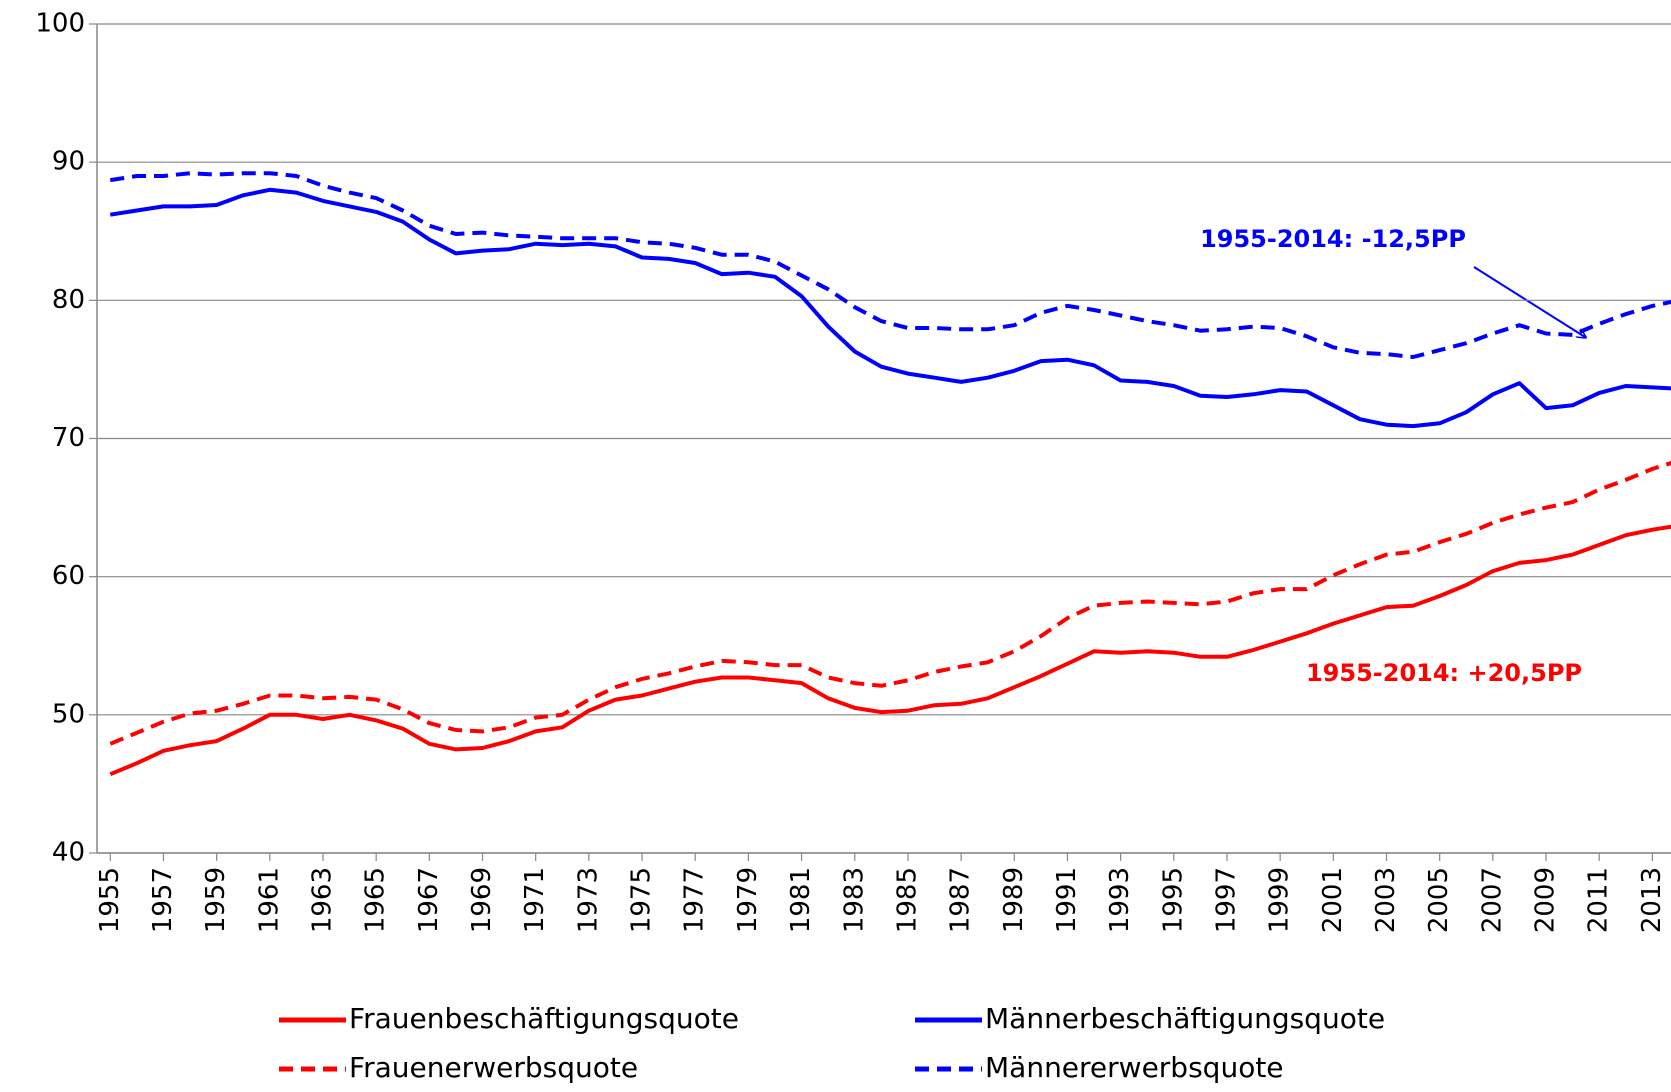 This screenshot has width=1671, height=1092. I want to click on x-tick-label: 2007, so click(1492, 900).